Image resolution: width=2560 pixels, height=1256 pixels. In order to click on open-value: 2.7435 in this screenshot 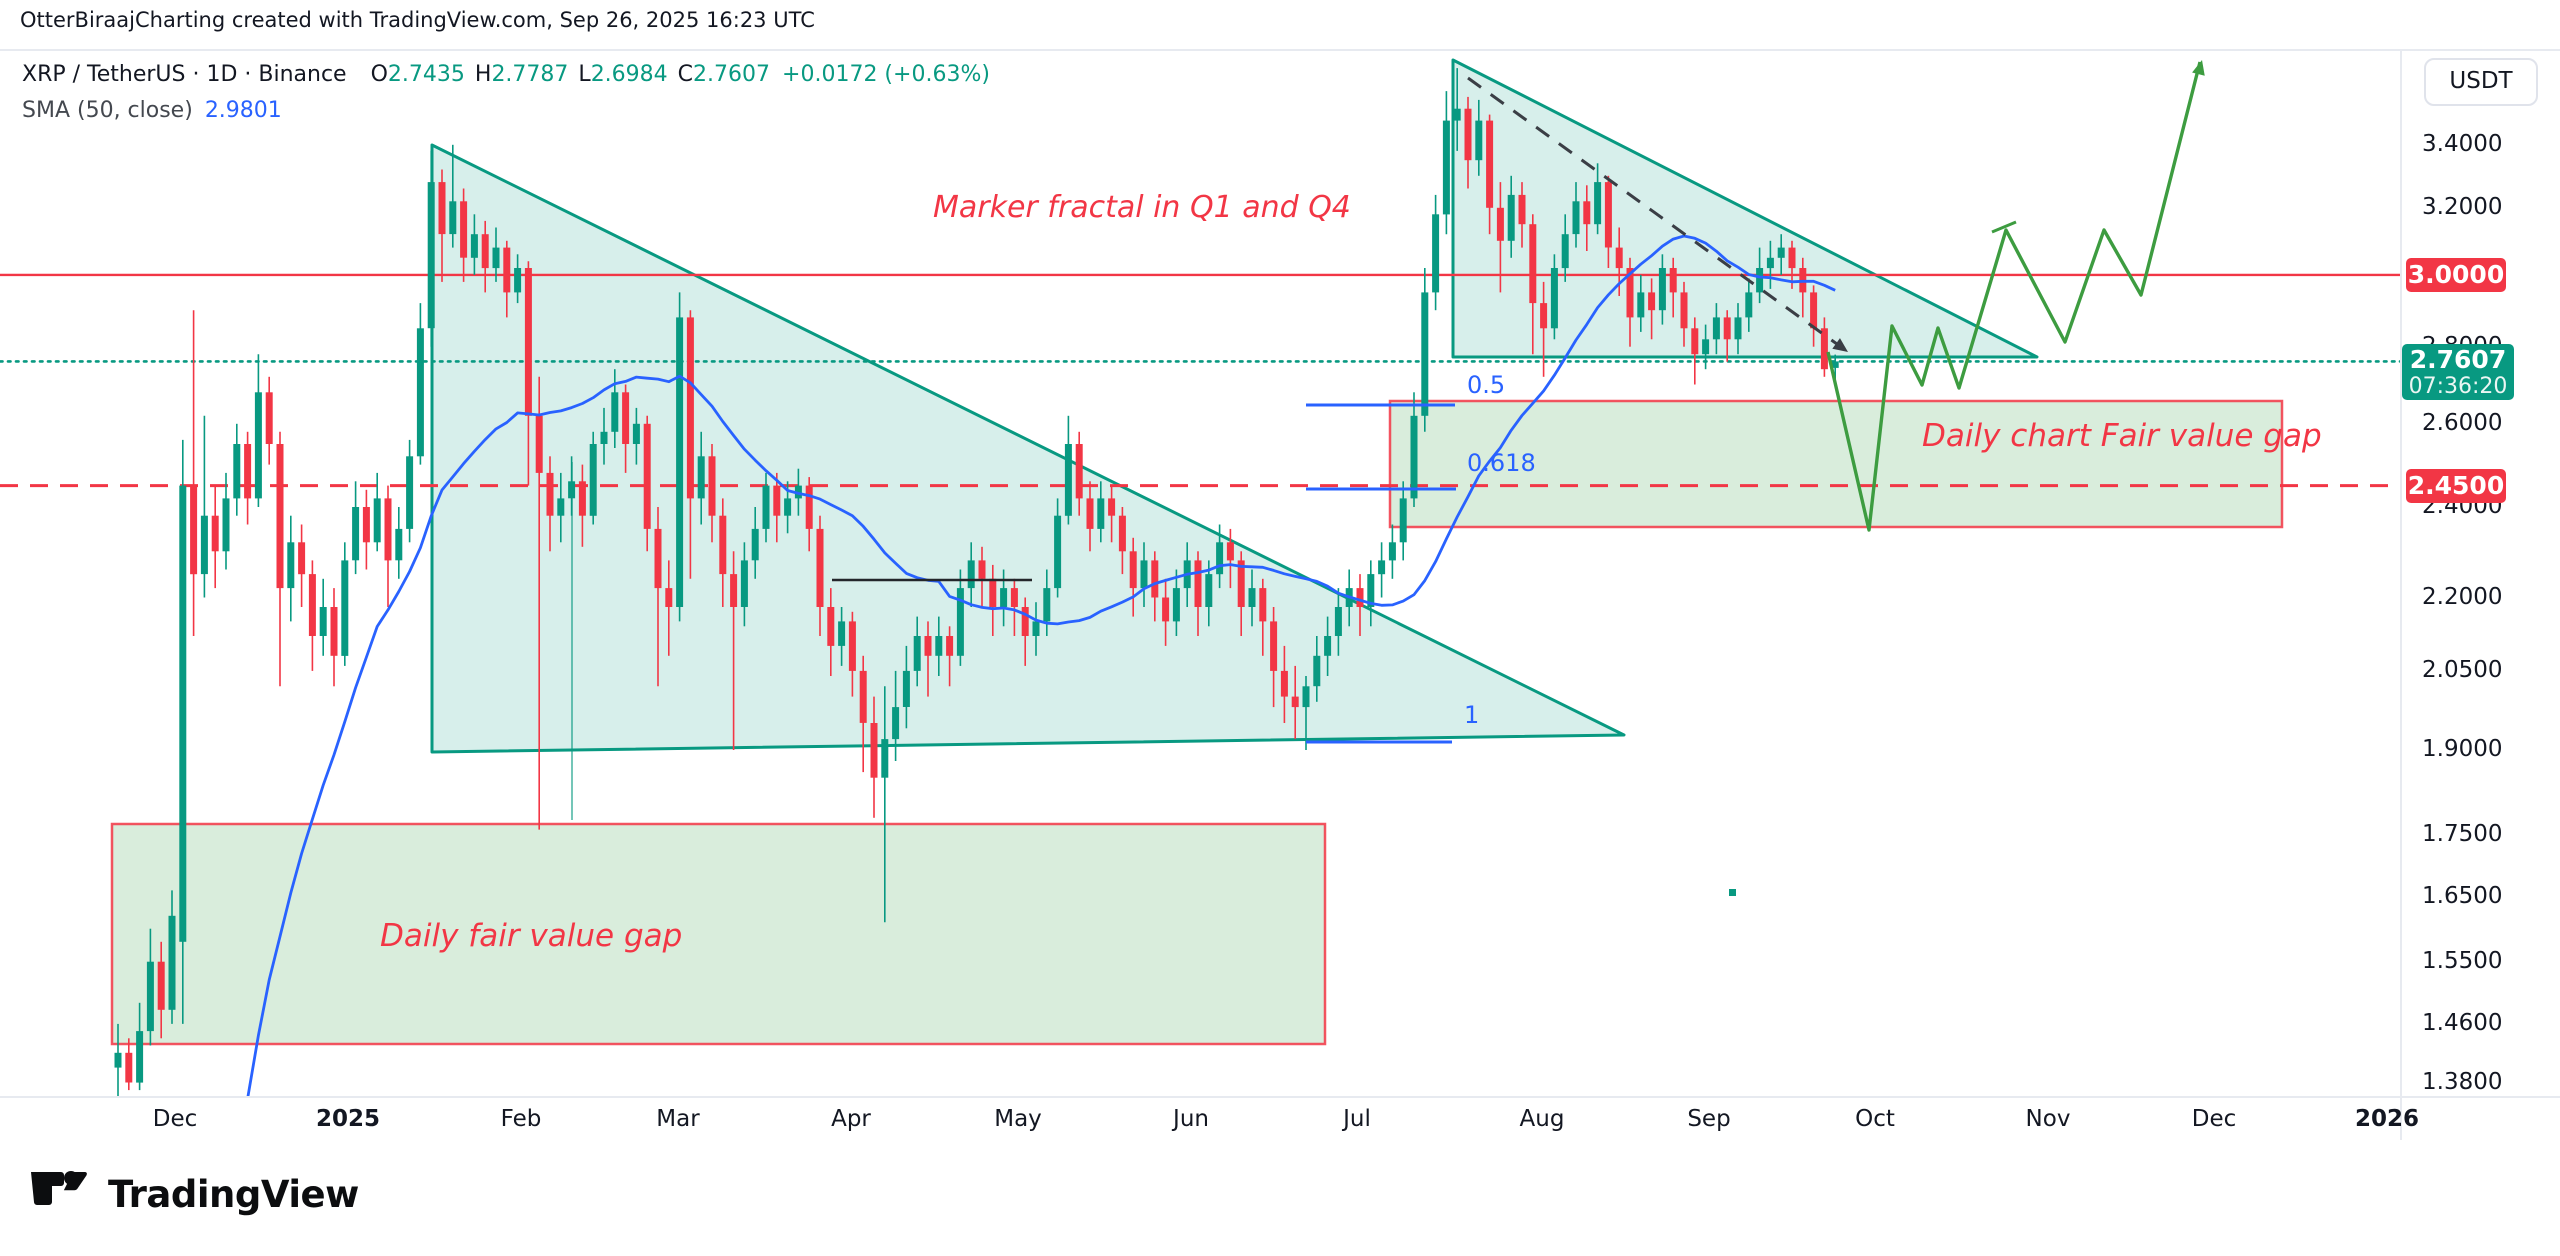, I will do `click(426, 74)`.